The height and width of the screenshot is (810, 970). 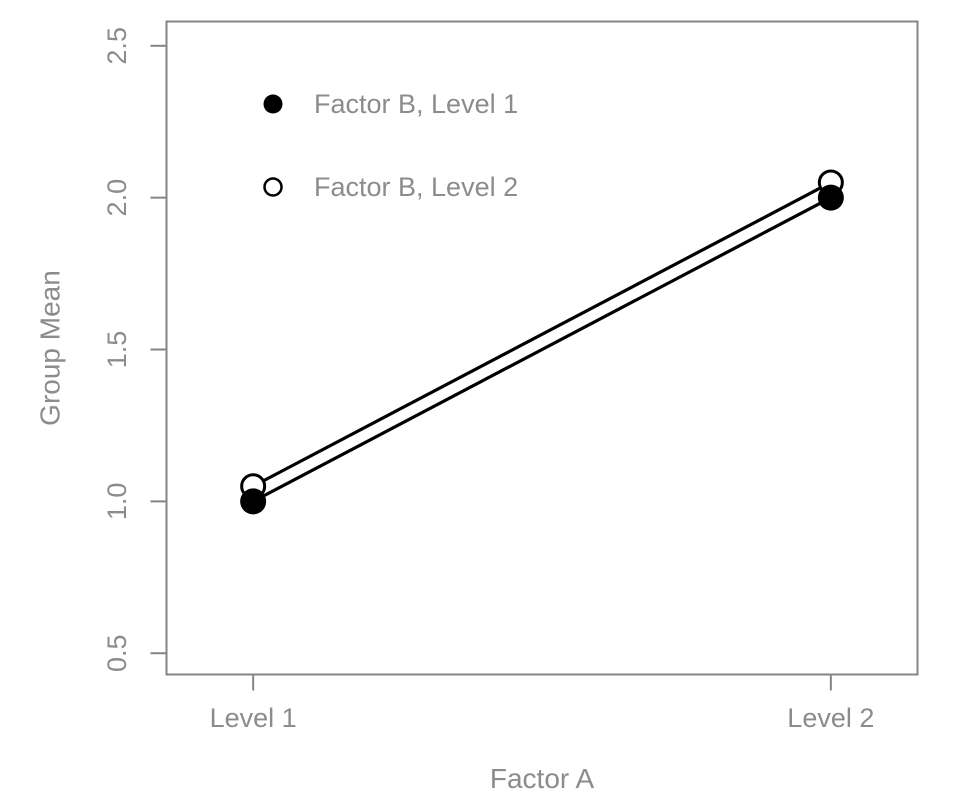 I want to click on legend-label: Factor B, Level 2, so click(x=416, y=187).